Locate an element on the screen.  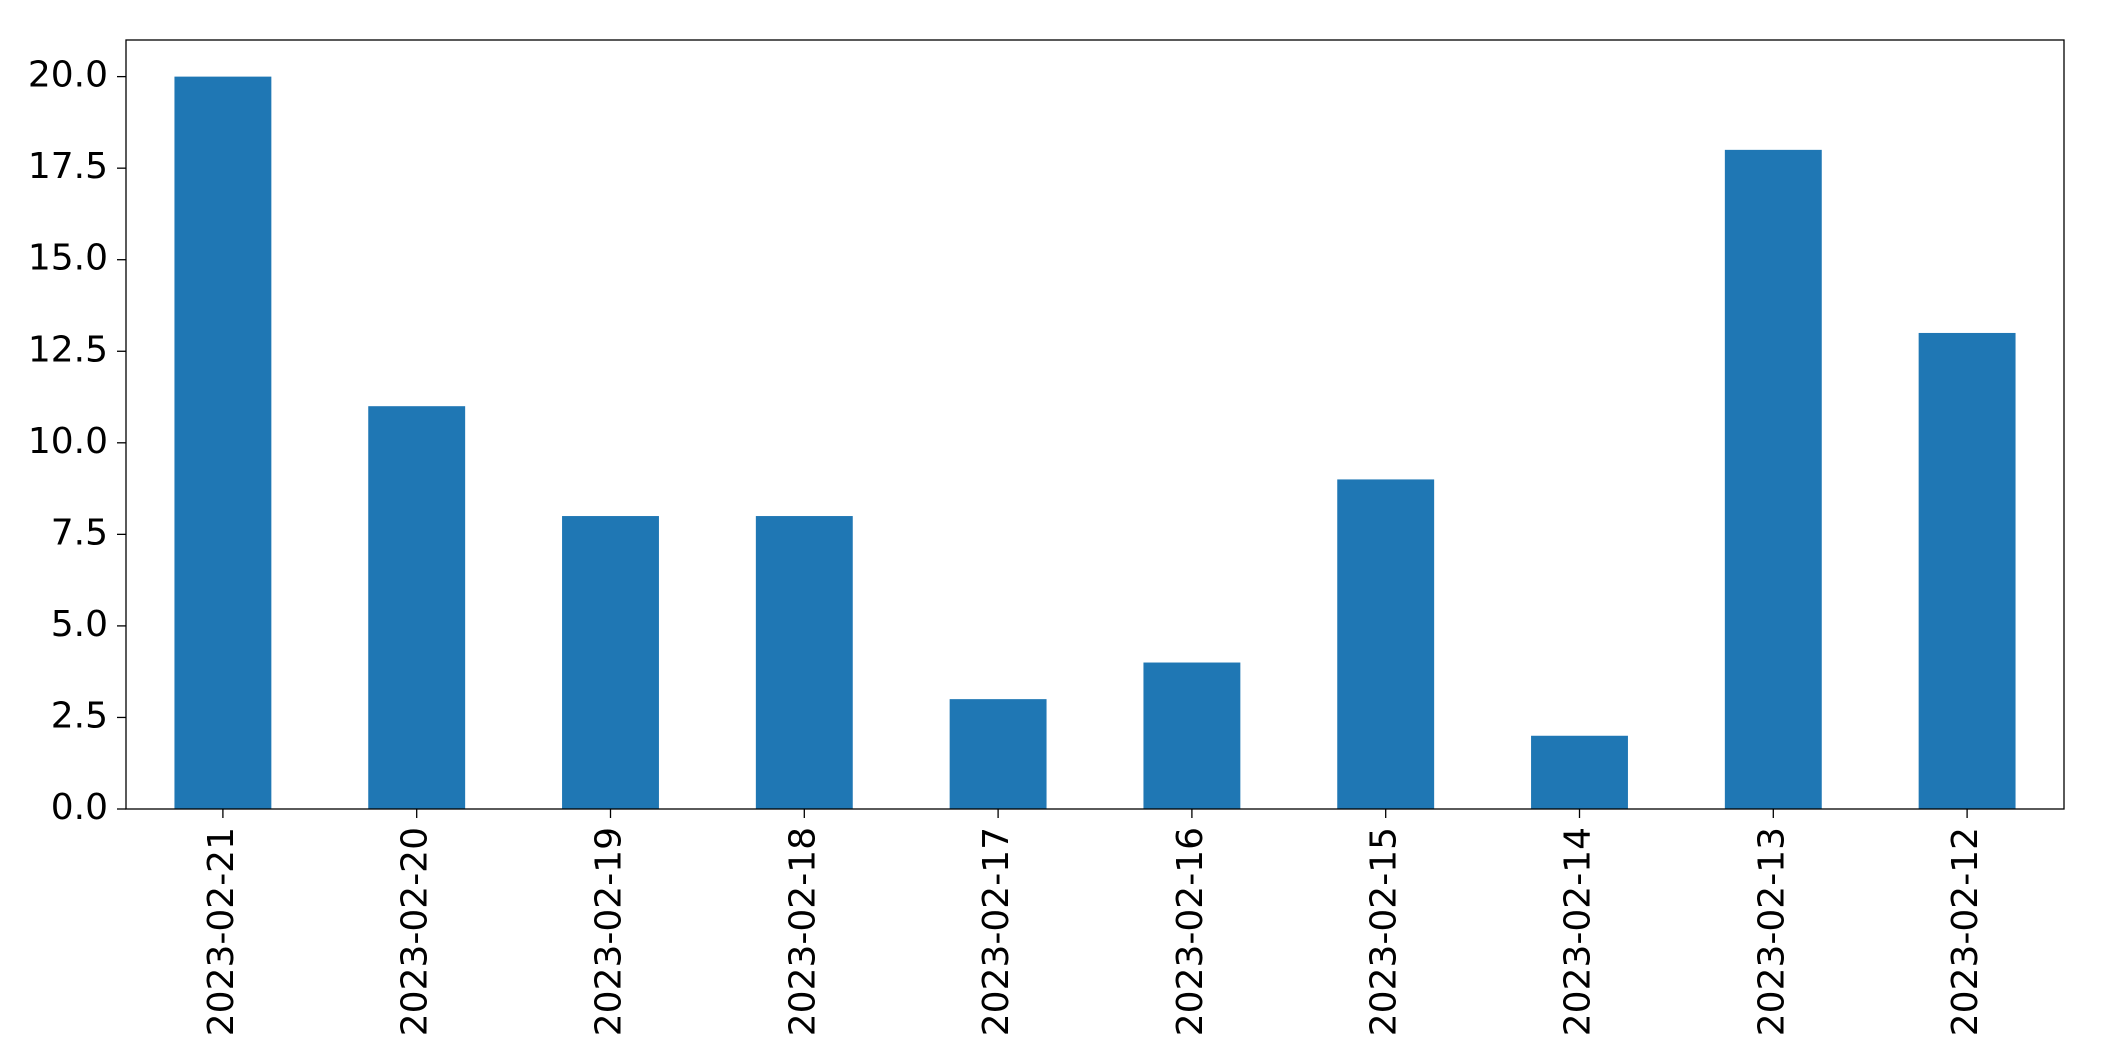
y-tick-label: 2.5 is located at coordinates (79, 715).